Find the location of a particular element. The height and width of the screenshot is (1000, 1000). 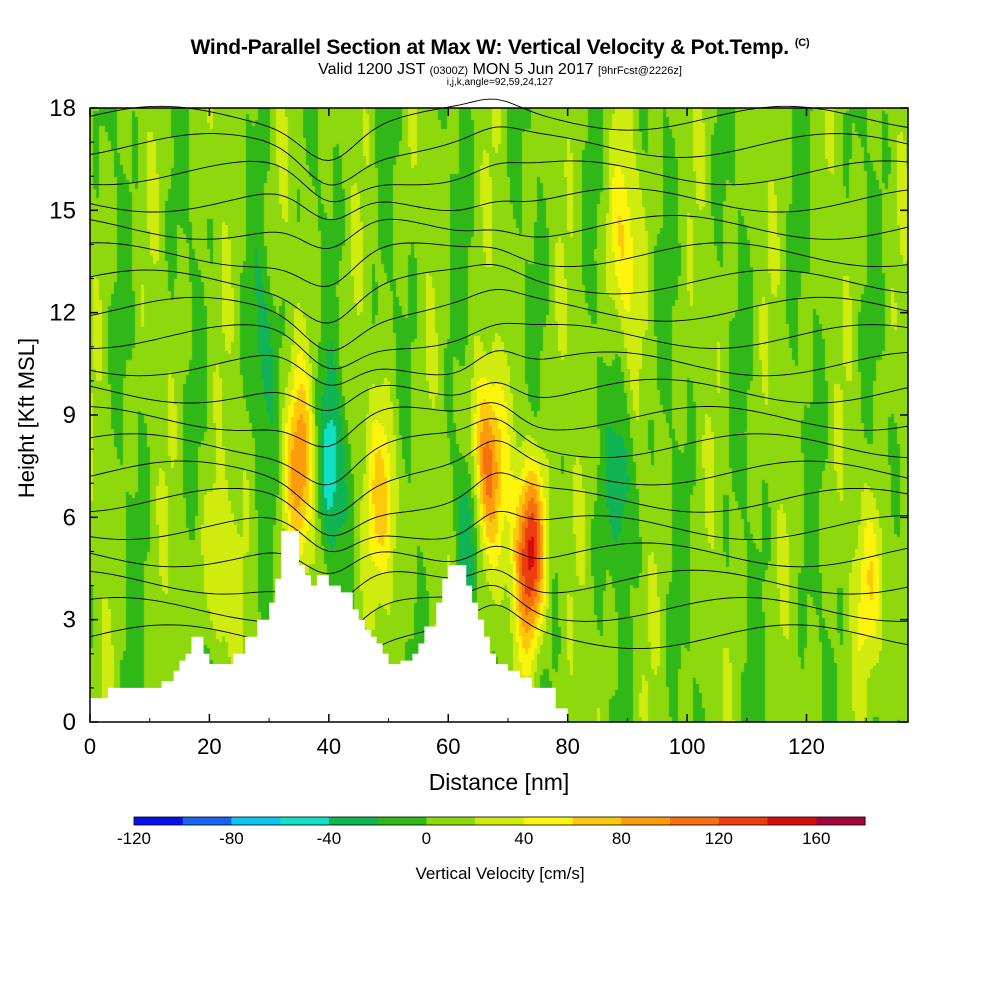

colorbar-frame is located at coordinates (499, 821).